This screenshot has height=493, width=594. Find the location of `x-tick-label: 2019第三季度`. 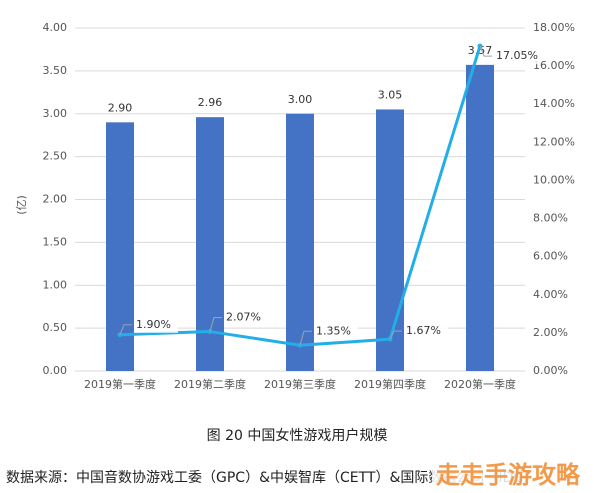

x-tick-label: 2019第三季度 is located at coordinates (300, 384).